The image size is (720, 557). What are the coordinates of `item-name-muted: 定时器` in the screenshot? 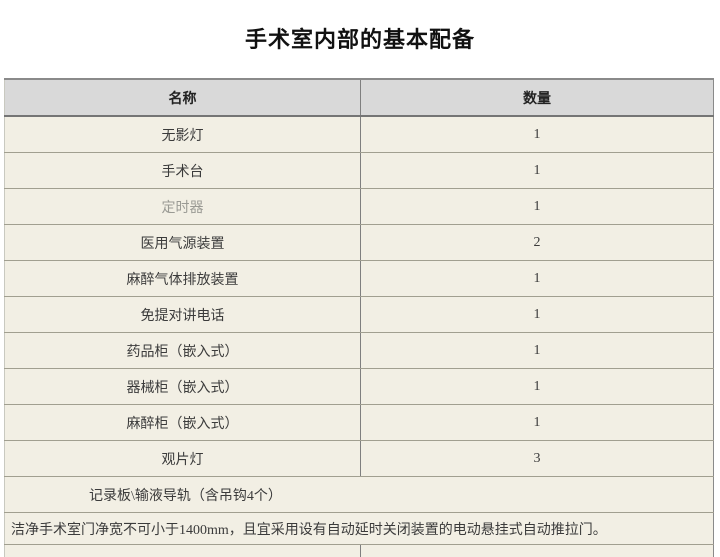 It's located at (183, 208).